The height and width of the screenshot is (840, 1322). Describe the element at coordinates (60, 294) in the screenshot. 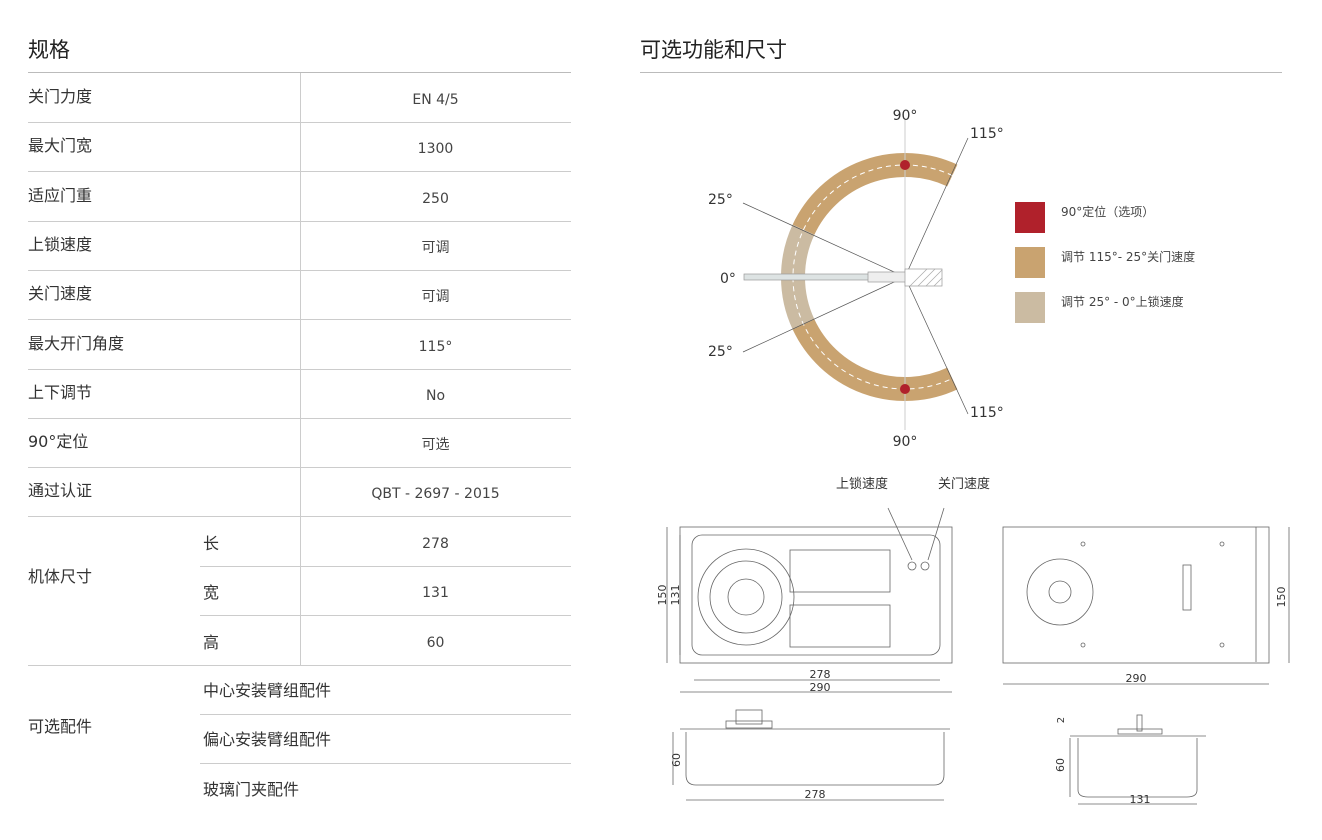

I see `spec-label: 关门速度` at that location.